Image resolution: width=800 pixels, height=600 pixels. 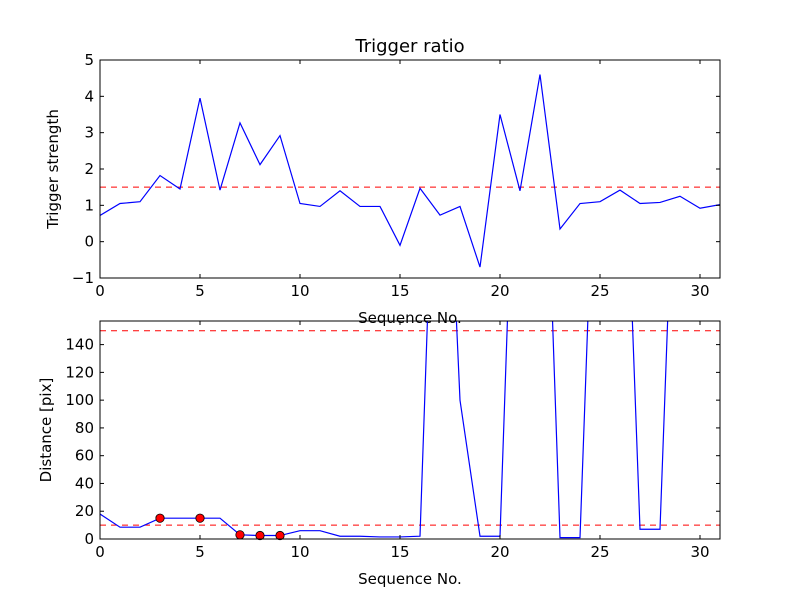 What do you see at coordinates (499, 552) in the screenshot?
I see `bottom-x-tick-label: 20` at bounding box center [499, 552].